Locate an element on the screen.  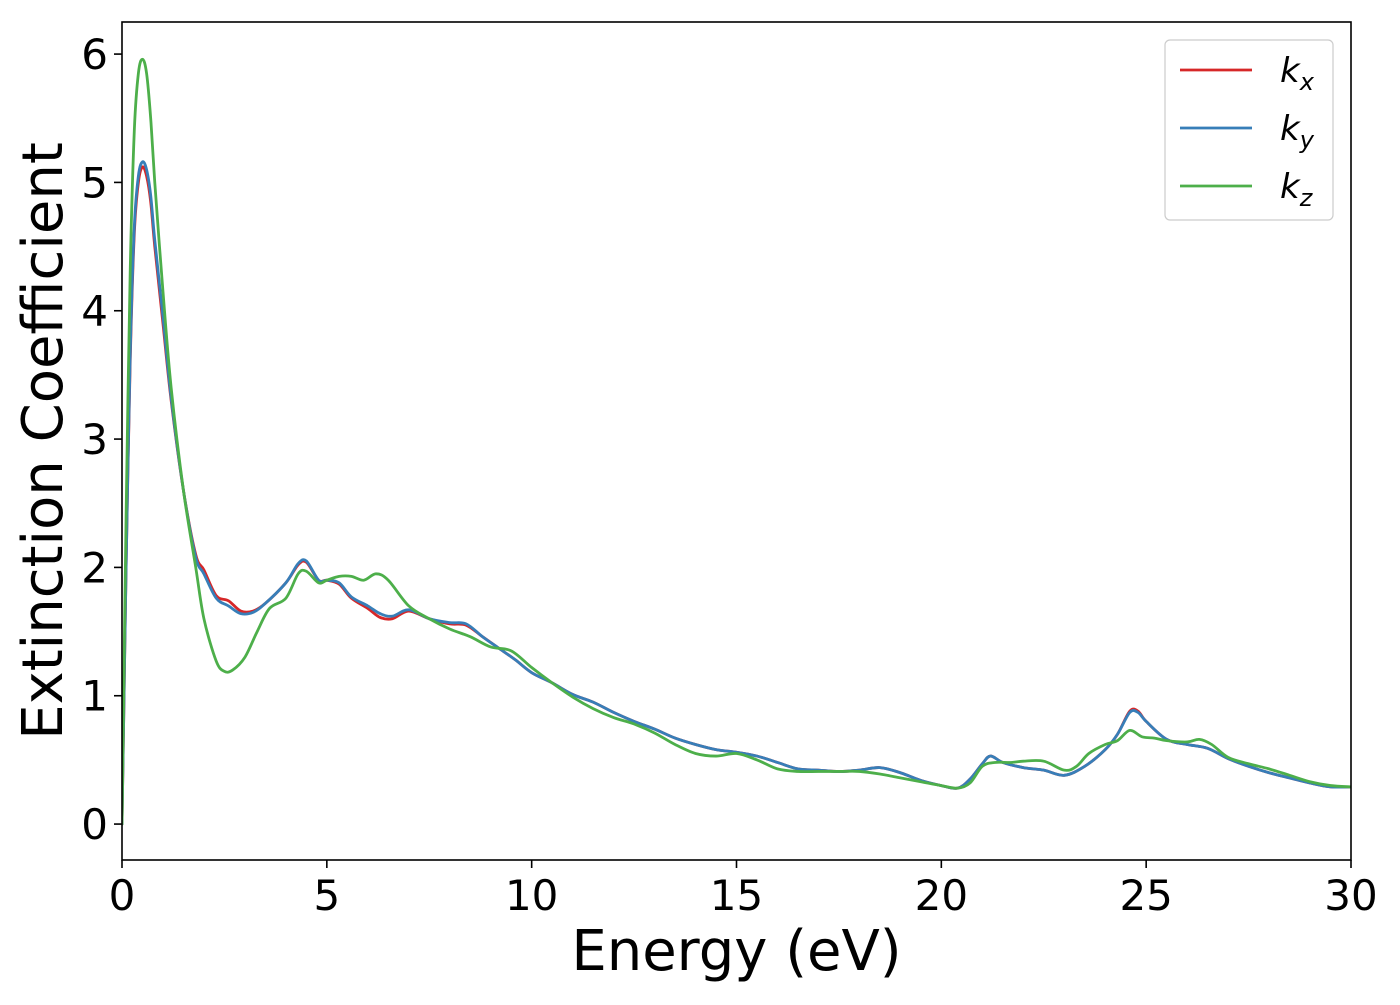
legend-label-subscript: y is located at coordinates (1307, 140).